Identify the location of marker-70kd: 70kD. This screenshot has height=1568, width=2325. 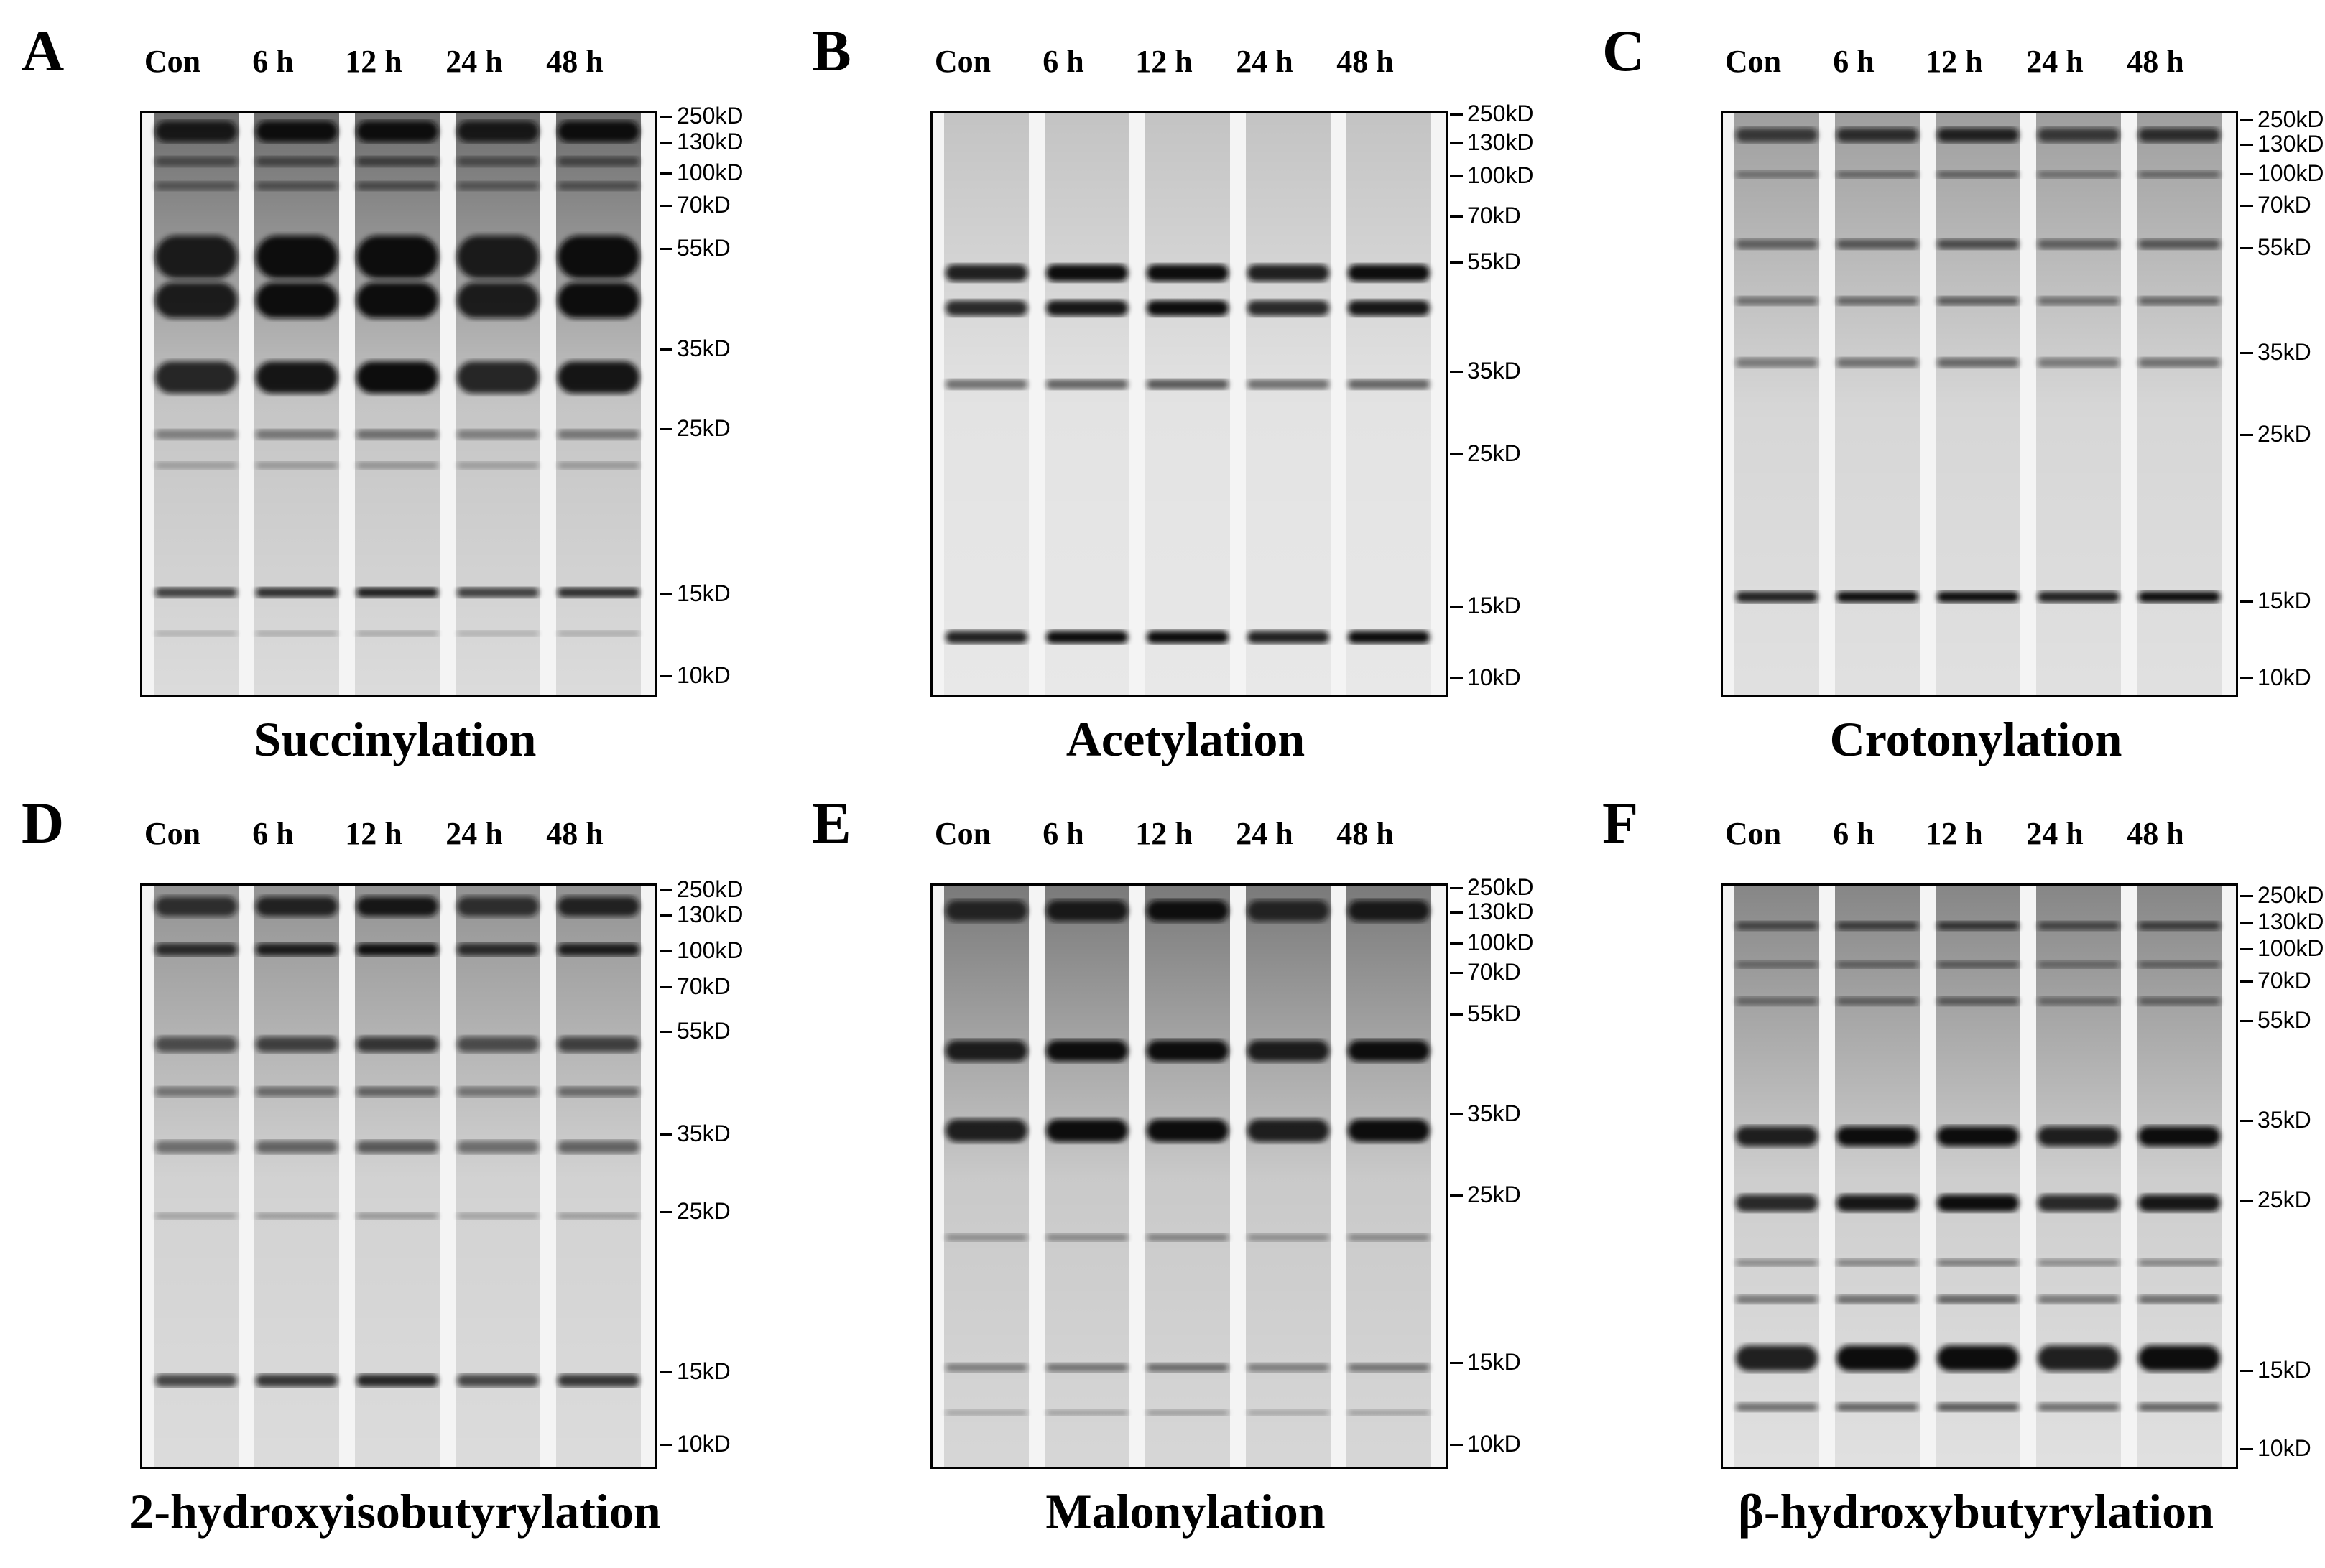
(1507, 973).